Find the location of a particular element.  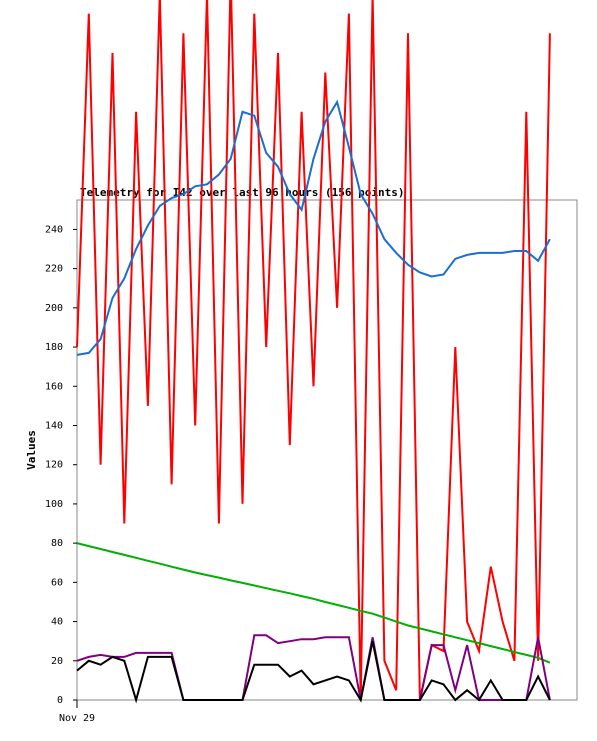

y-tick-label: 40 is located at coordinates (57, 622).